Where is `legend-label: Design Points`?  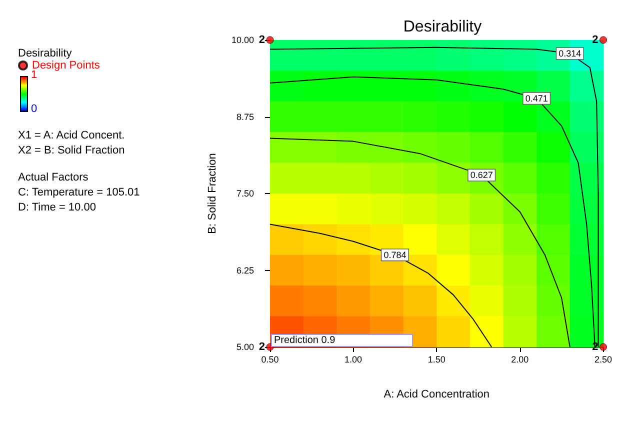 legend-label: Design Points is located at coordinates (66, 66).